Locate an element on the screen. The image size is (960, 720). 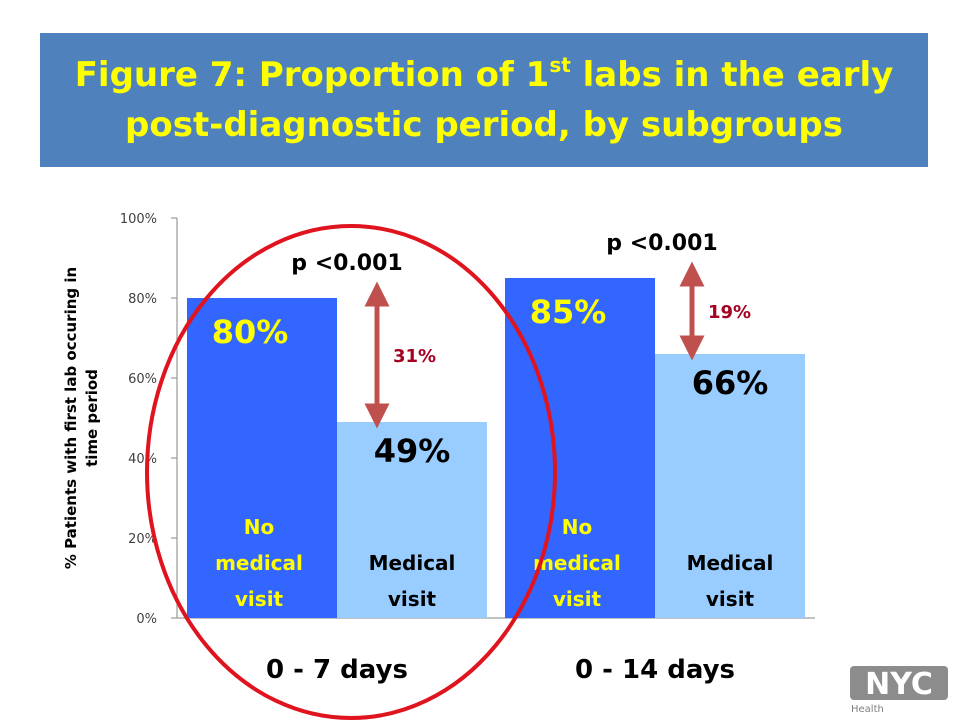
difference-label: 19% is located at coordinates (729, 312).